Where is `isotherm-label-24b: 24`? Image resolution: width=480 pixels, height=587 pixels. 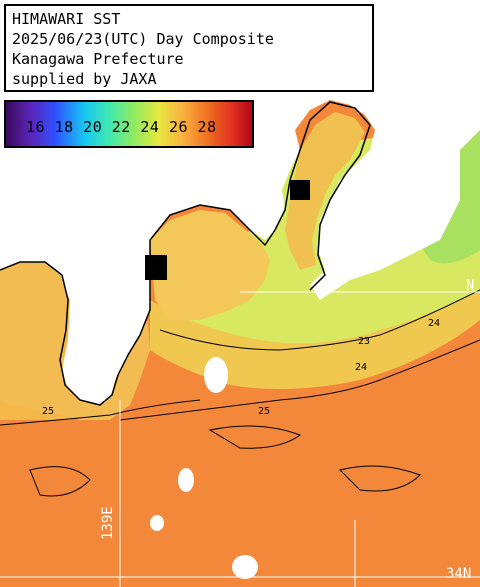 isotherm-label-24b: 24 is located at coordinates (434, 323).